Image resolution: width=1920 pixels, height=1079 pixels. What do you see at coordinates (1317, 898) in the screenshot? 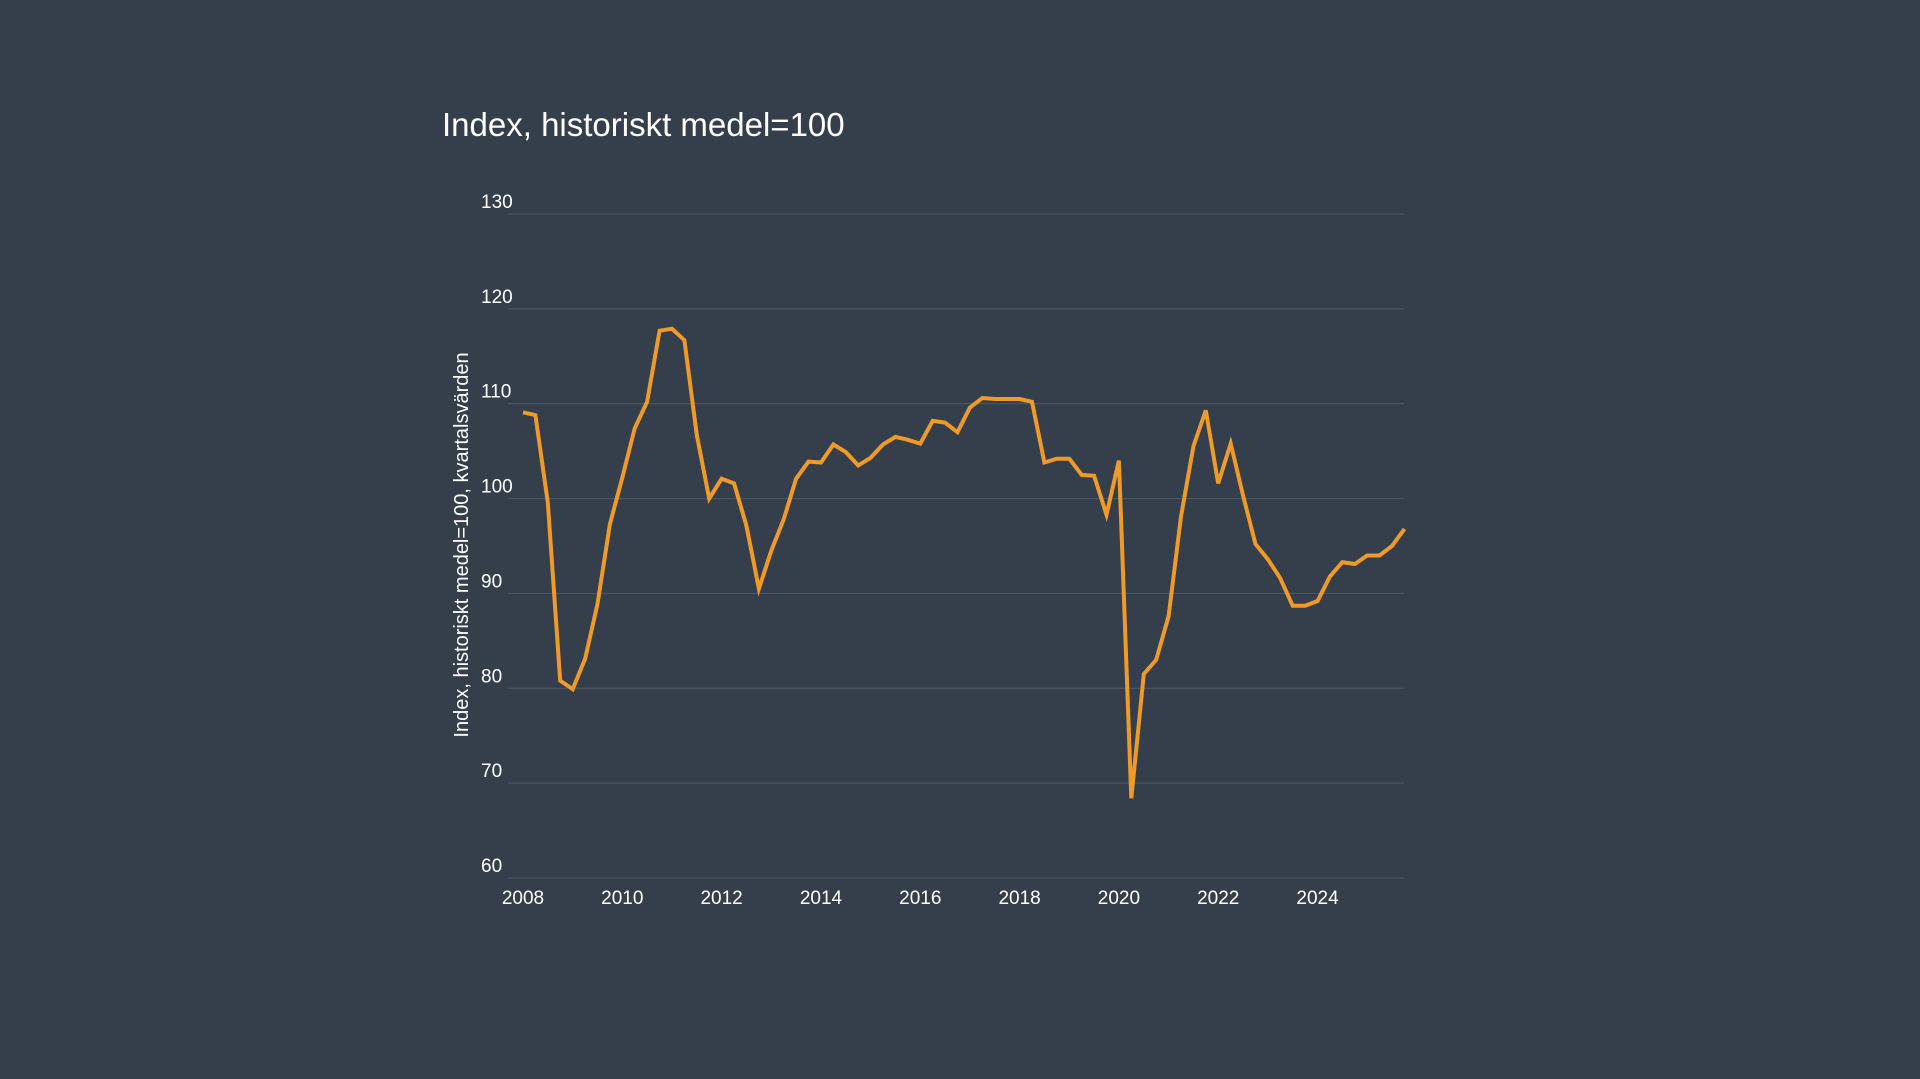
I see `x-tick-label: 2024` at bounding box center [1317, 898].